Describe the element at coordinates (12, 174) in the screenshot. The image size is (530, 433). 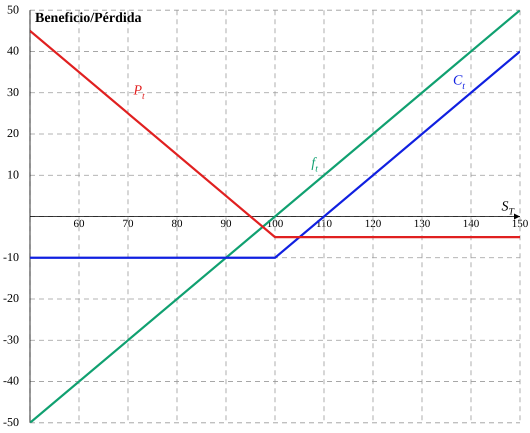
I see `y-tick-label: 10` at that location.